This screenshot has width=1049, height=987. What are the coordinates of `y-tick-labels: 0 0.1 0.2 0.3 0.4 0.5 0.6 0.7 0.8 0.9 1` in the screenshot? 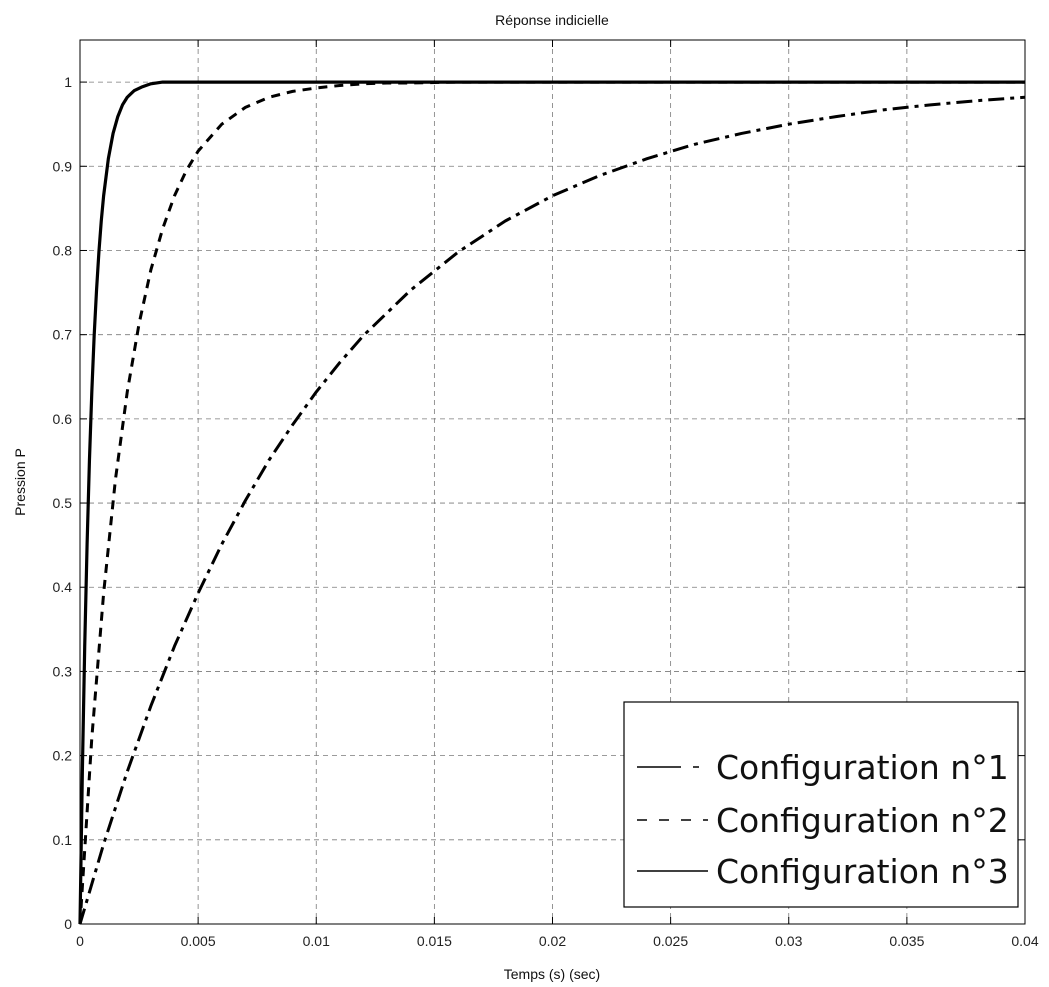 It's located at (63, 503).